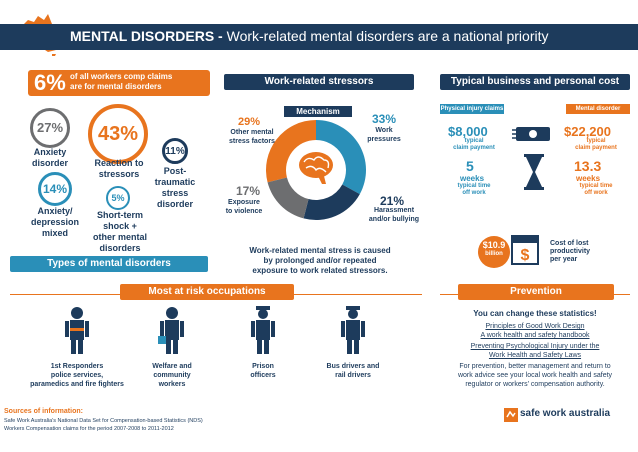  What do you see at coordinates (249, 122) in the screenshot?
I see `stressor-pct-other: 29%` at bounding box center [249, 122].